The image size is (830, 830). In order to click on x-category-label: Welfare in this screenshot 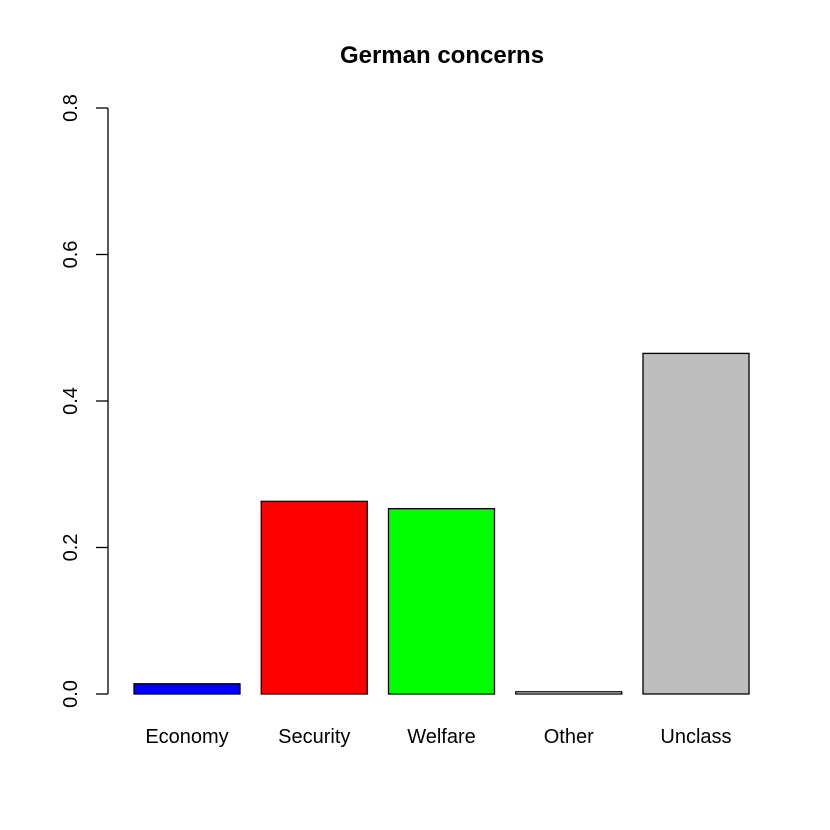, I will do `click(441, 737)`.